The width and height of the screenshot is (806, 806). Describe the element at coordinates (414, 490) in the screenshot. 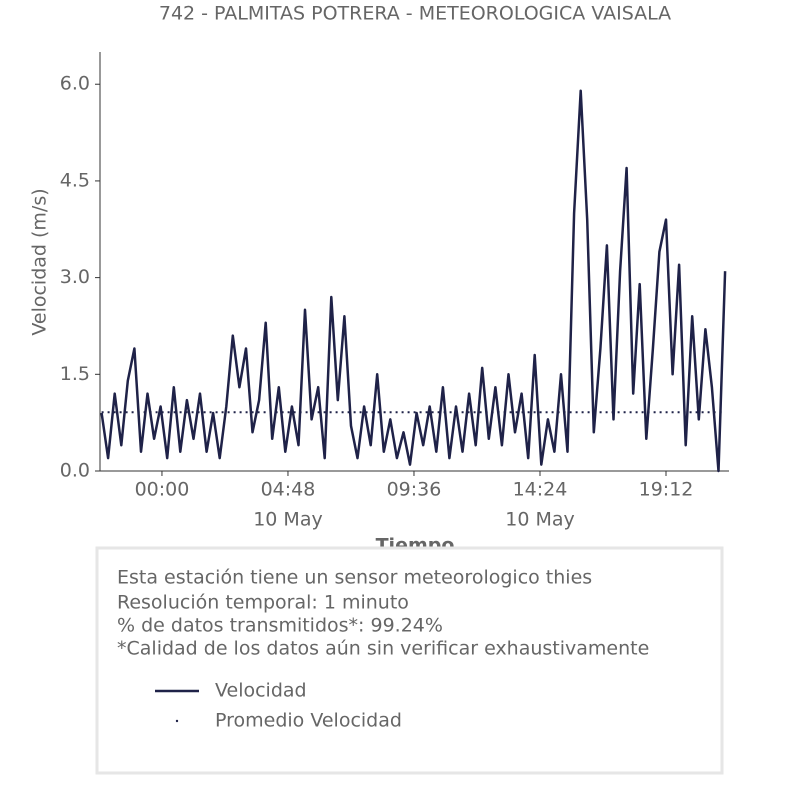

I see `x-tick-label: 09:36` at that location.